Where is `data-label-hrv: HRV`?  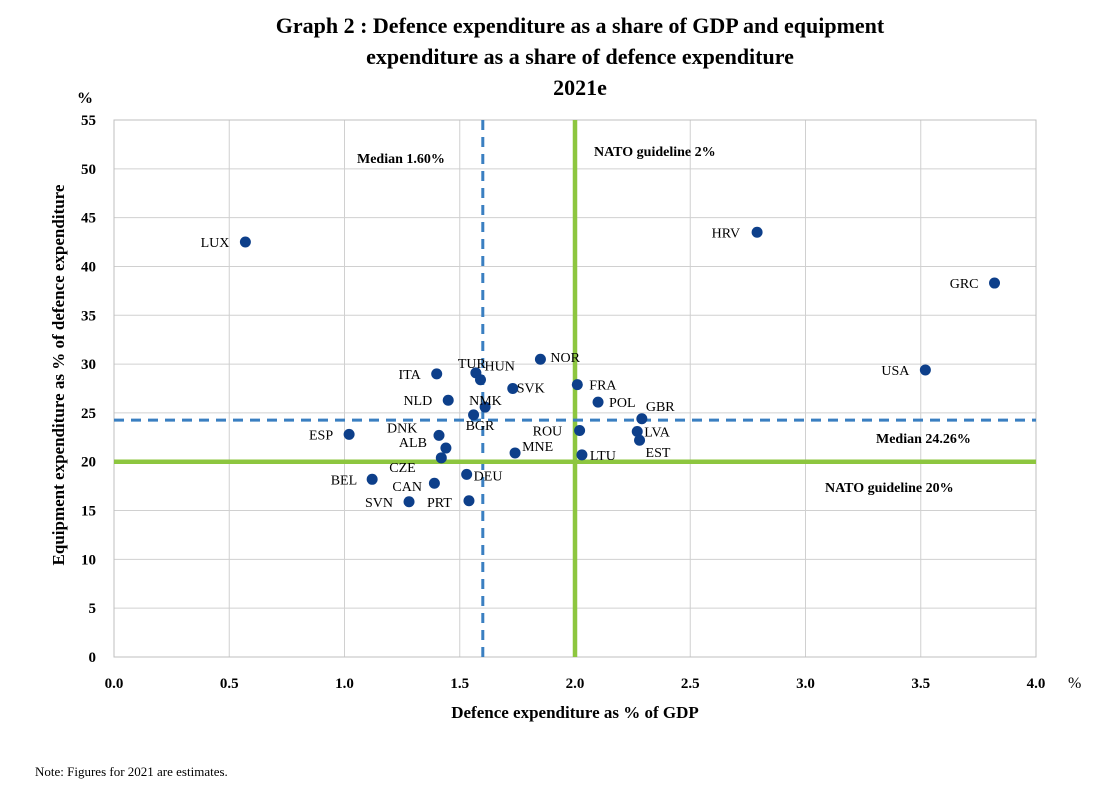 data-label-hrv: HRV is located at coordinates (726, 233).